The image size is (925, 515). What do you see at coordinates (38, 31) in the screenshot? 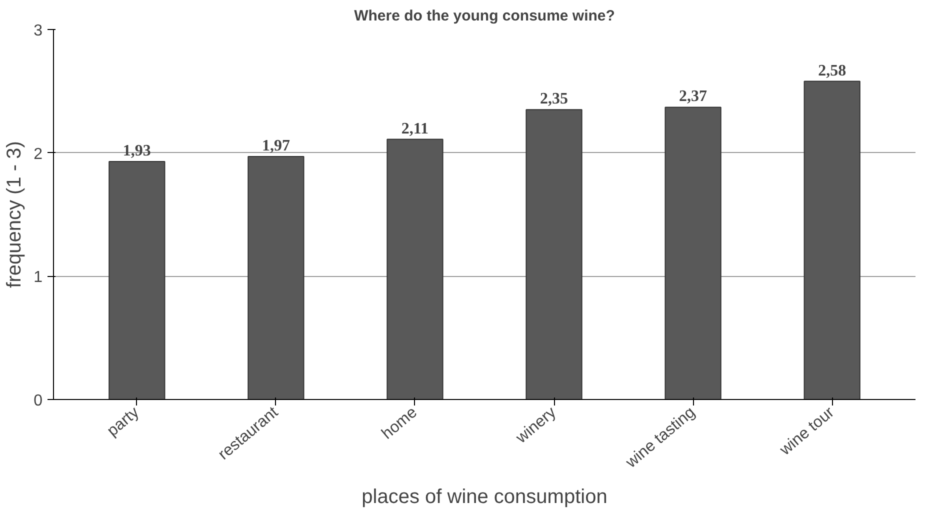
I see `y-tick-label: 3` at bounding box center [38, 31].